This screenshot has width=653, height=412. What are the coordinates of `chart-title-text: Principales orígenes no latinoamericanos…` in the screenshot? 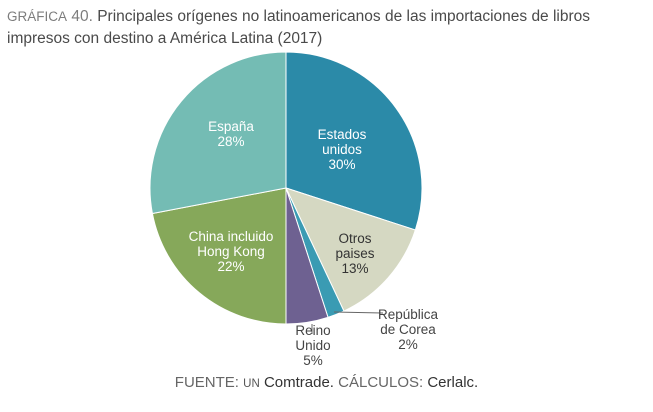 It's located at (299, 27).